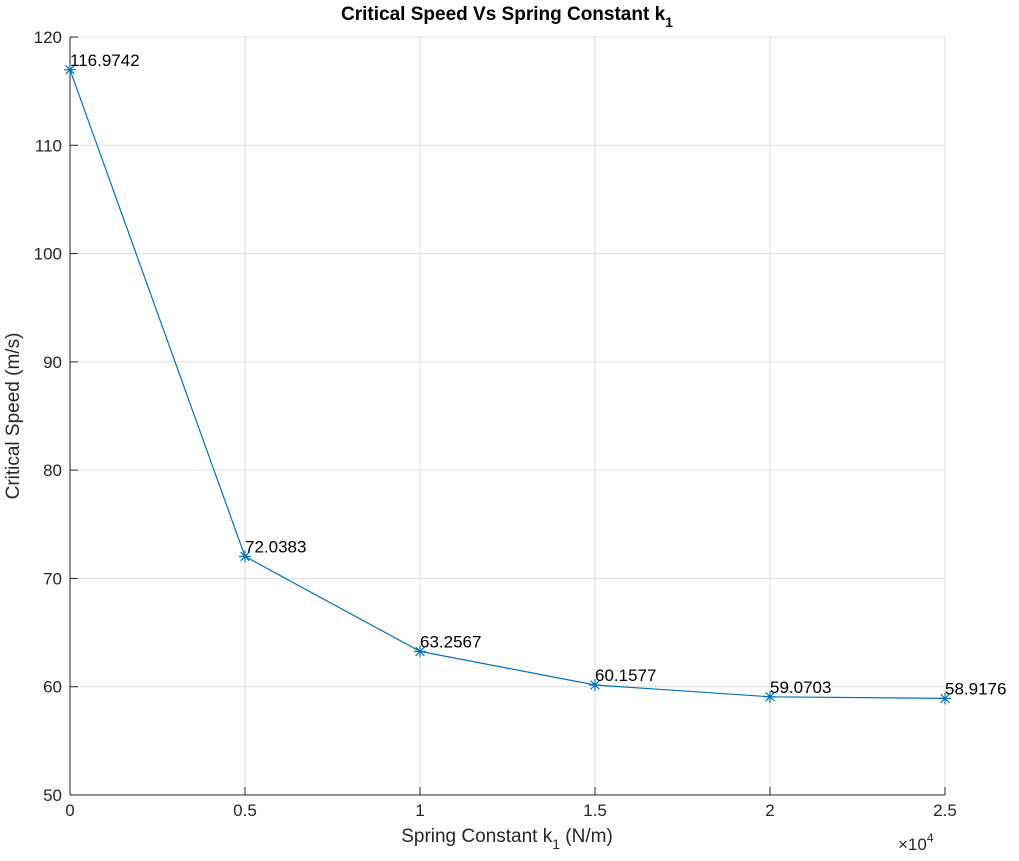 This screenshot has height=861, width=1019. What do you see at coordinates (930, 838) in the screenshot?
I see `x-axis-exponent-power: 4` at bounding box center [930, 838].